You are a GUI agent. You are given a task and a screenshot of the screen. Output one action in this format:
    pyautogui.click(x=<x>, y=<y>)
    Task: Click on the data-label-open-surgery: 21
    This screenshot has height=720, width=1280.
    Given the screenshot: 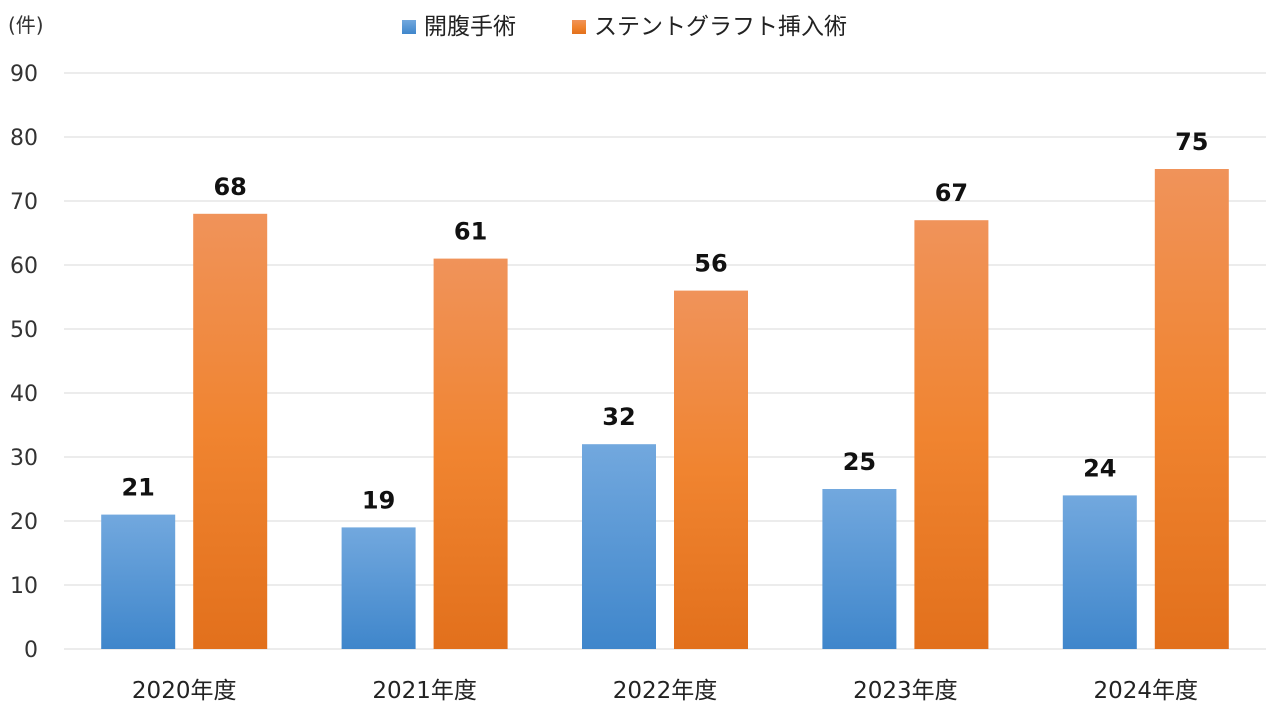 What is the action you would take?
    pyautogui.click(x=137, y=488)
    